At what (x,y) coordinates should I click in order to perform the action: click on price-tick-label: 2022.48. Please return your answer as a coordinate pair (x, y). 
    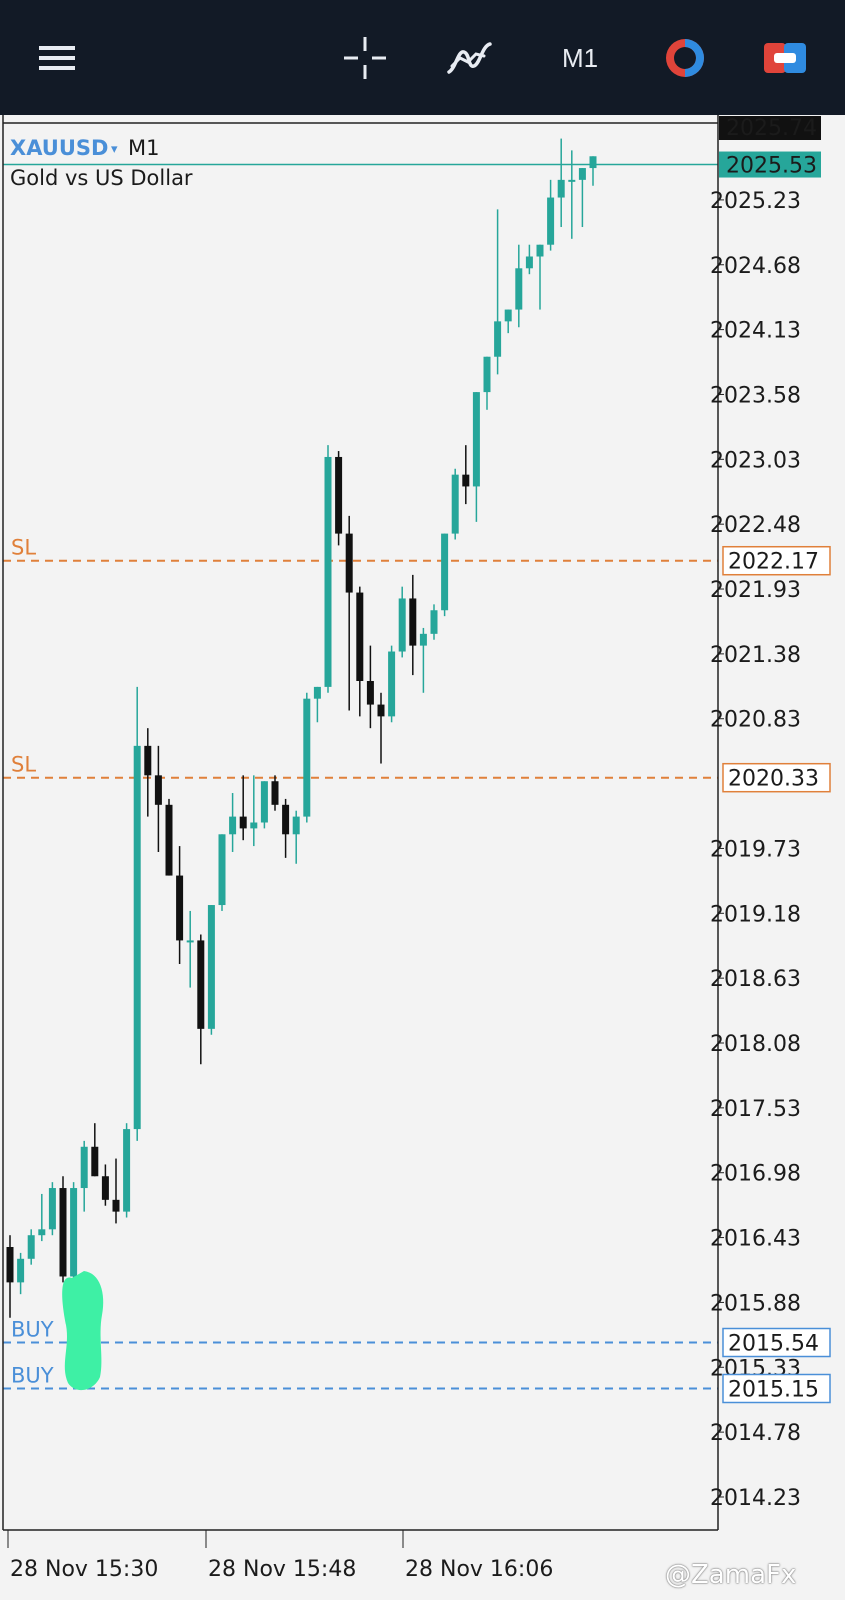
    Looking at the image, I should click on (755, 525).